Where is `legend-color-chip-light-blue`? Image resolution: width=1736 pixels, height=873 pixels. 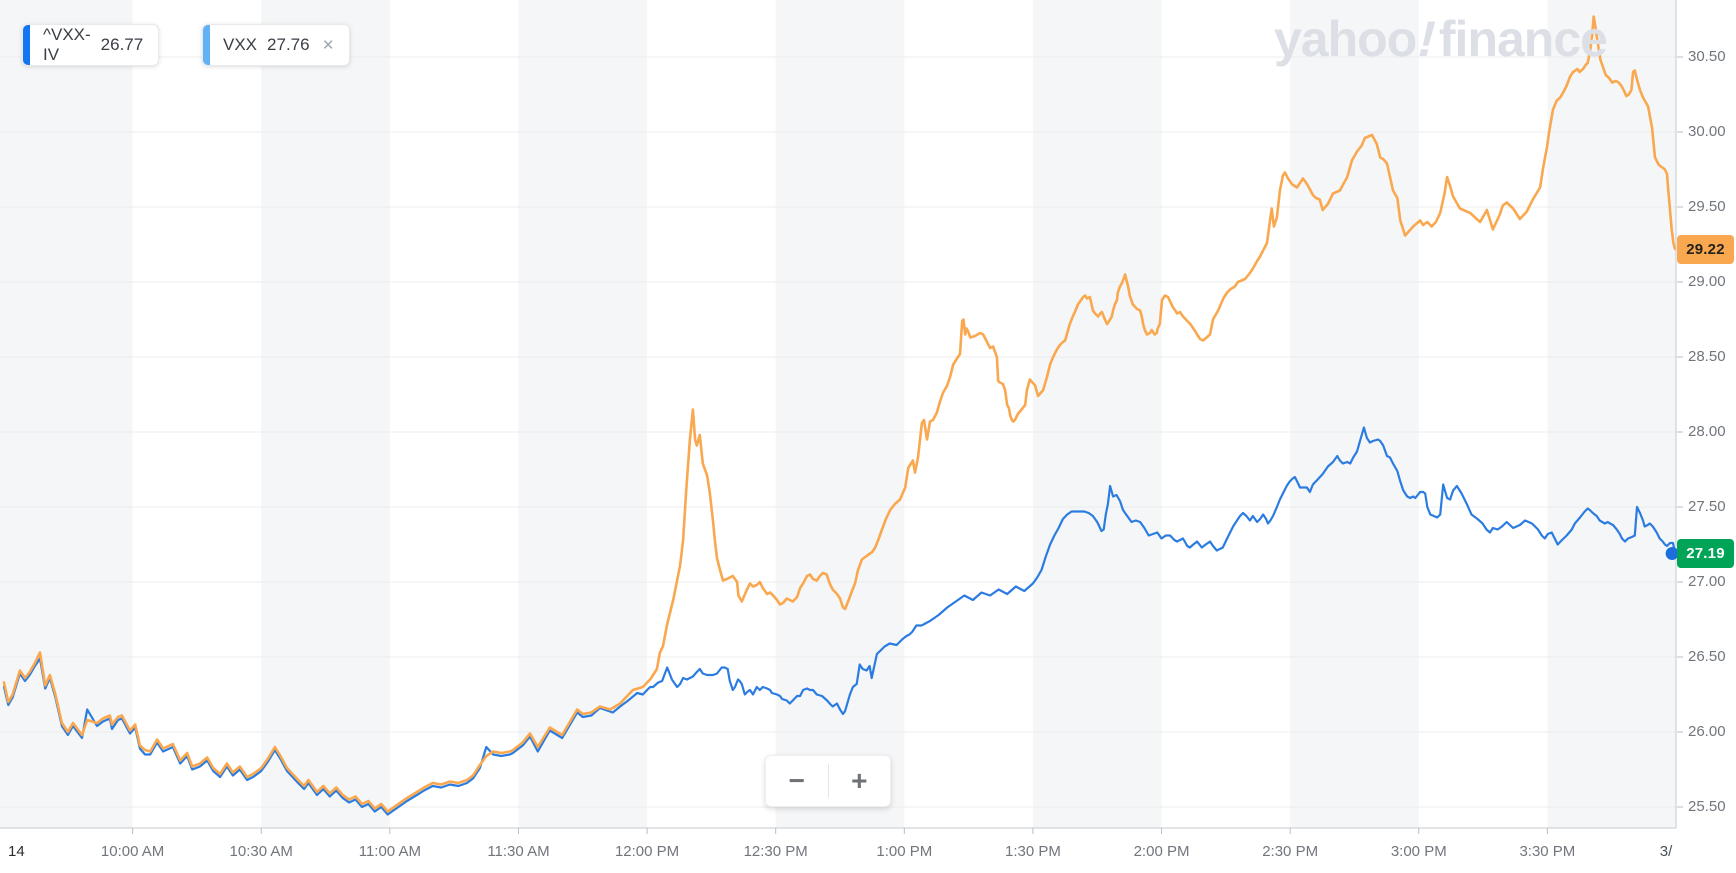 legend-color-chip-light-blue is located at coordinates (206, 45).